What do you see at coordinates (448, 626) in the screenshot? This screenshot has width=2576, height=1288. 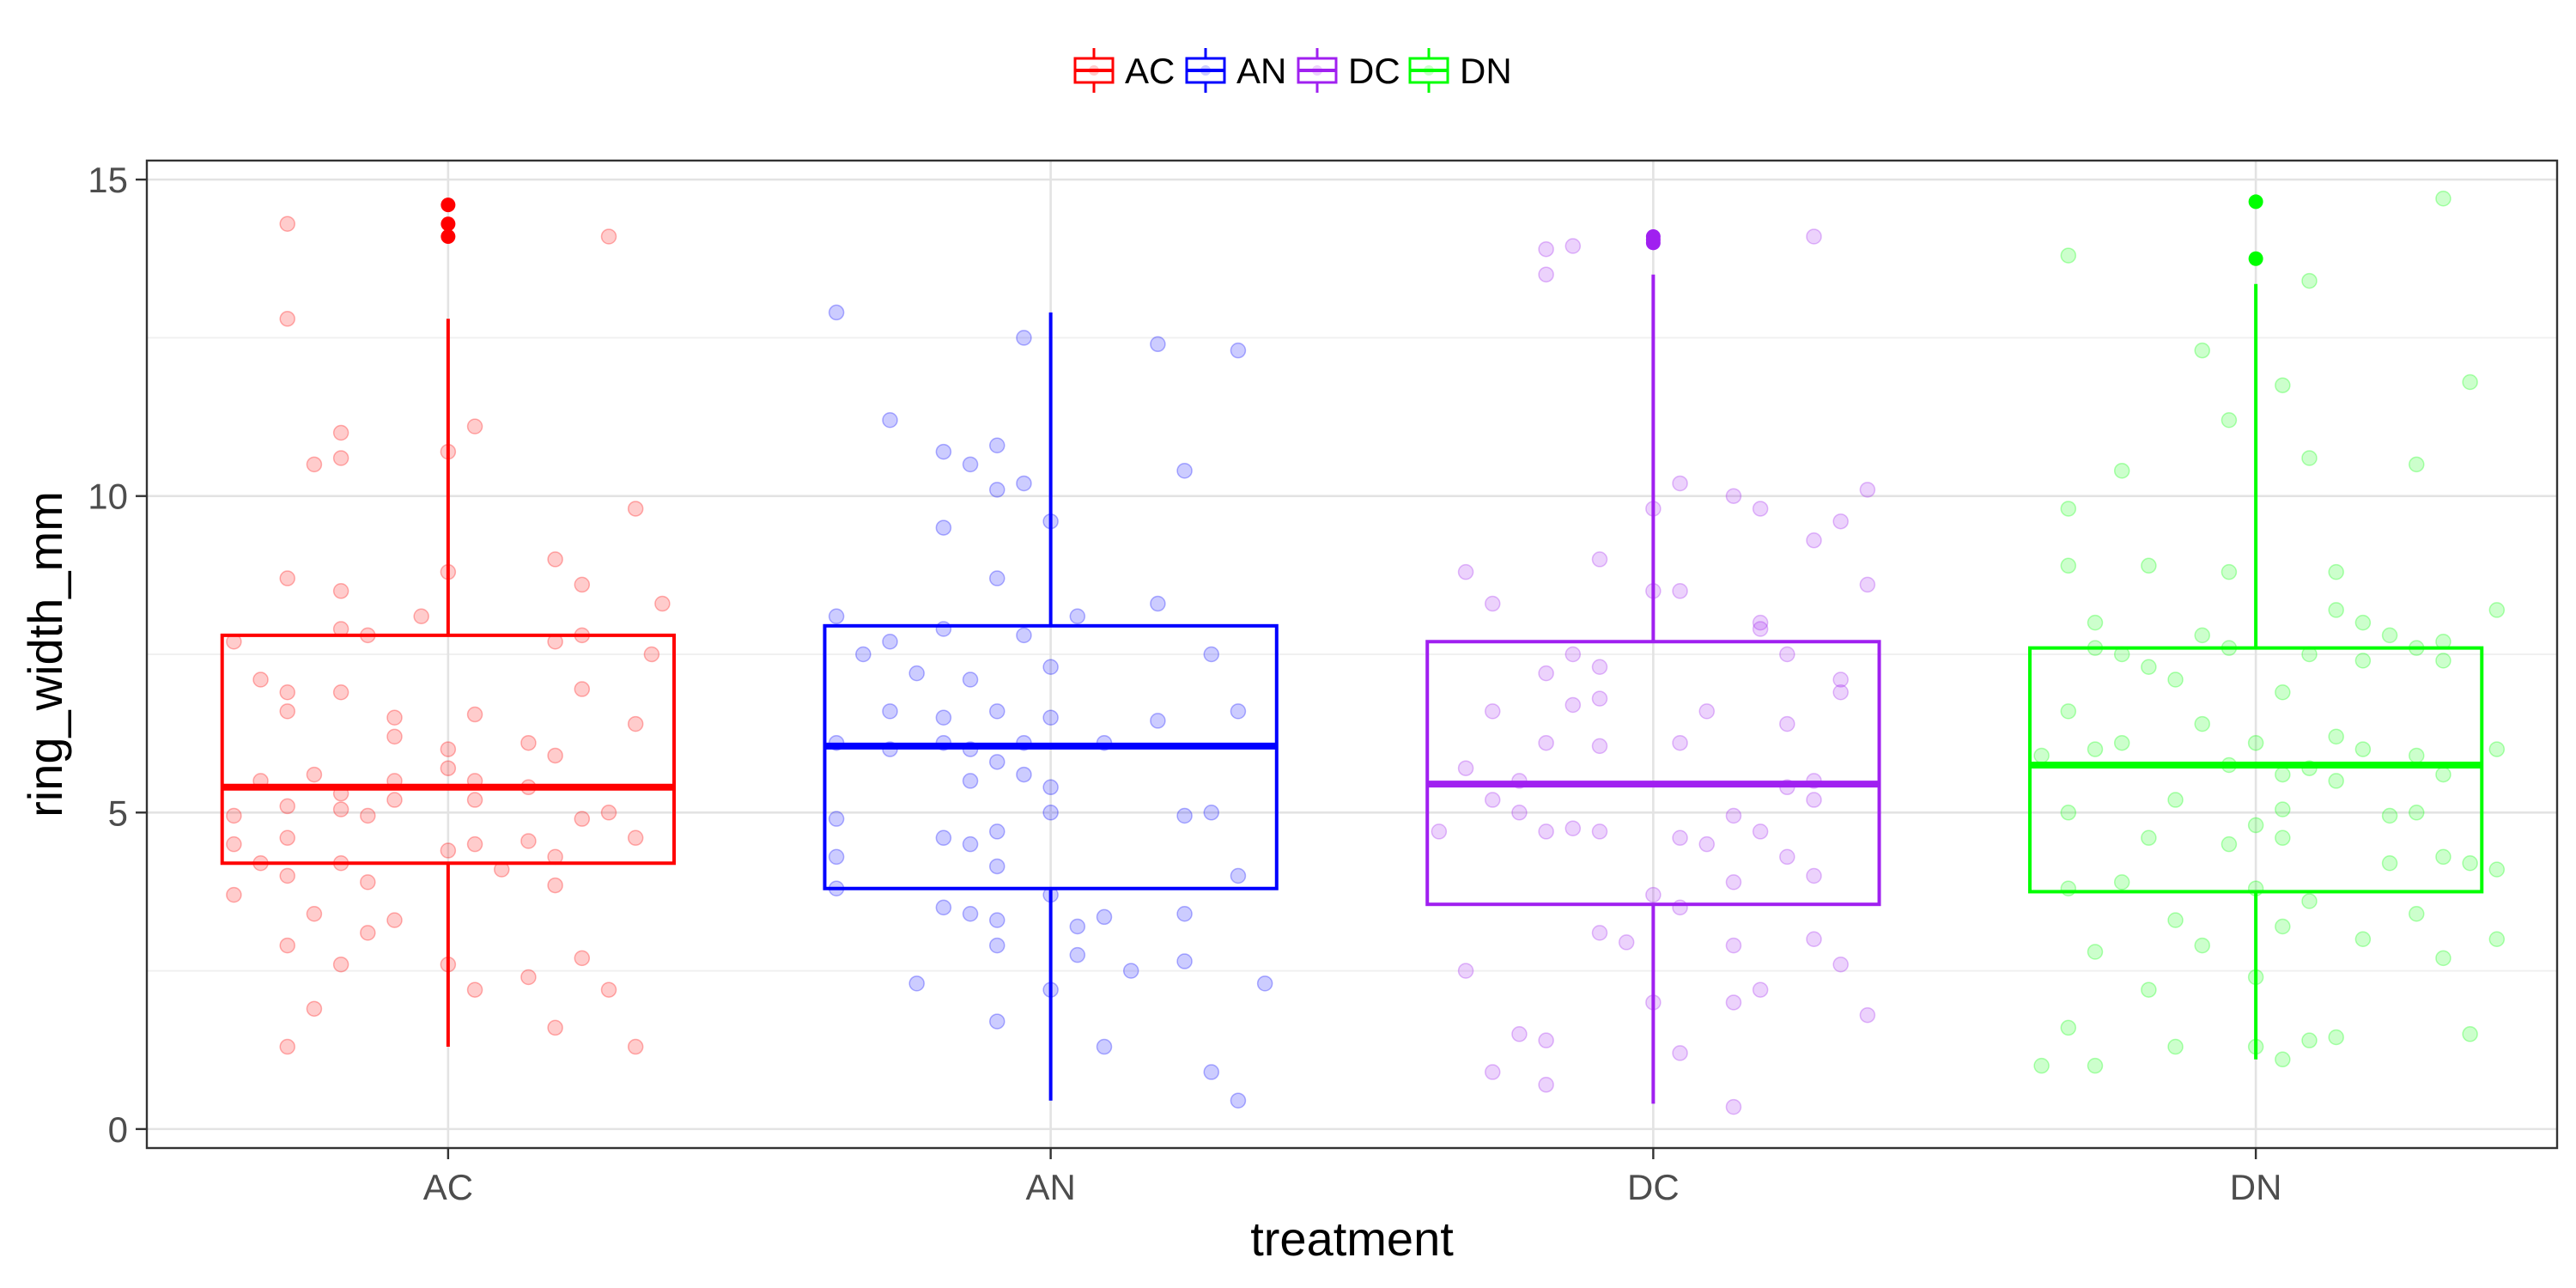 I see `series-ac` at bounding box center [448, 626].